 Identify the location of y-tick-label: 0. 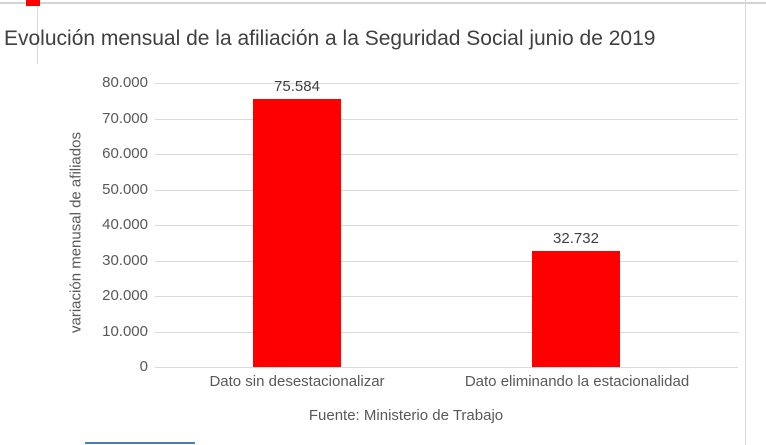
(143, 366).